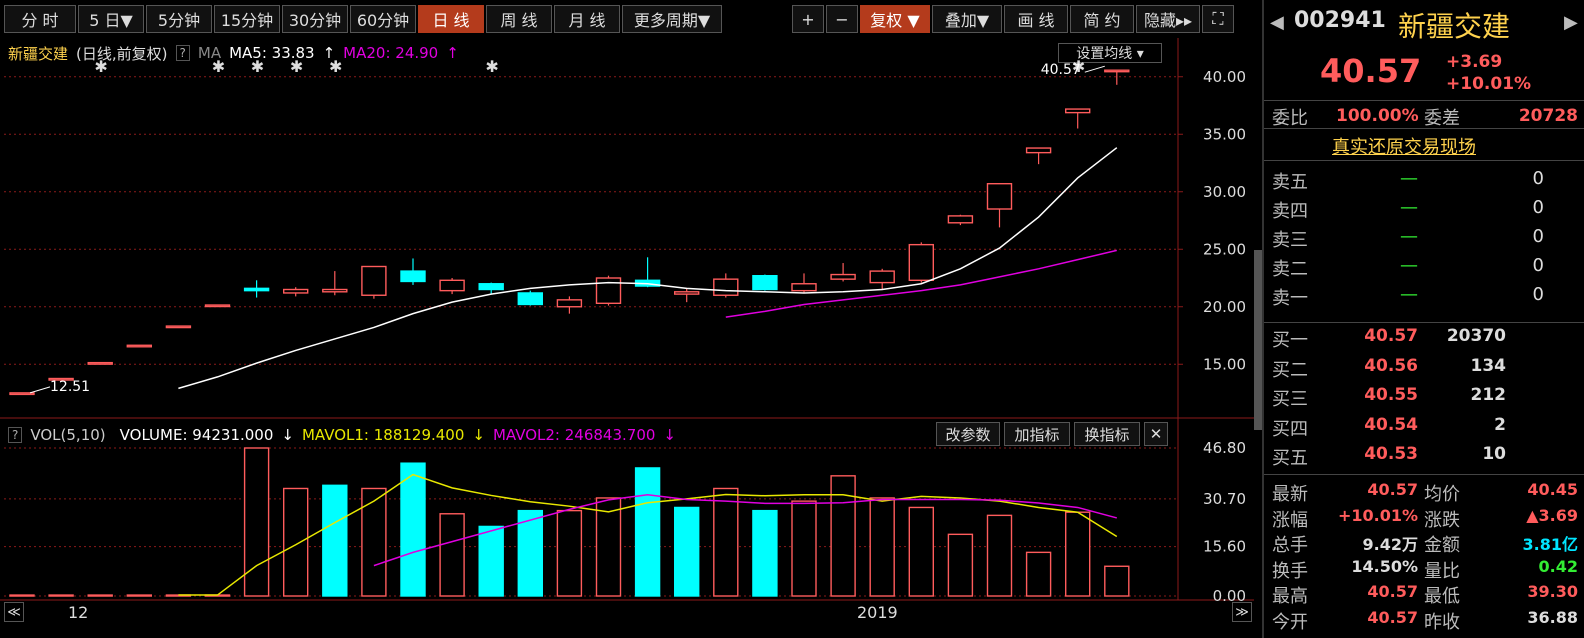  What do you see at coordinates (315, 19) in the screenshot?
I see `period-30min: 30分钟` at bounding box center [315, 19].